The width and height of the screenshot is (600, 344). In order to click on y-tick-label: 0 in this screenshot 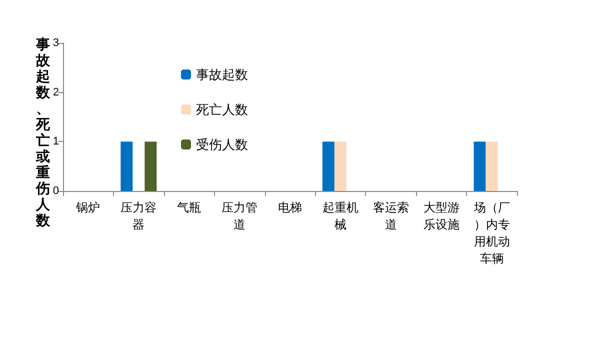, I will do `click(55, 191)`.